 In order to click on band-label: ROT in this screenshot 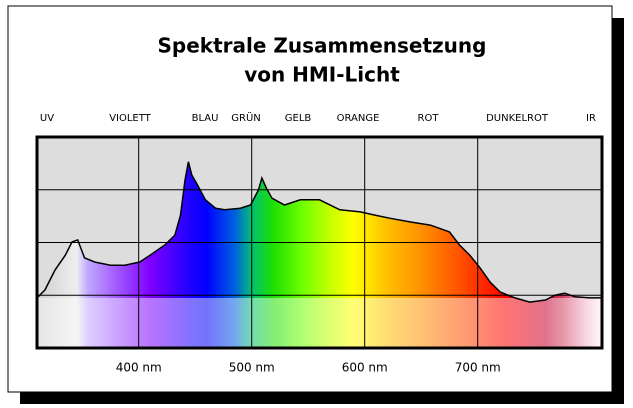, I will do `click(429, 118)`.